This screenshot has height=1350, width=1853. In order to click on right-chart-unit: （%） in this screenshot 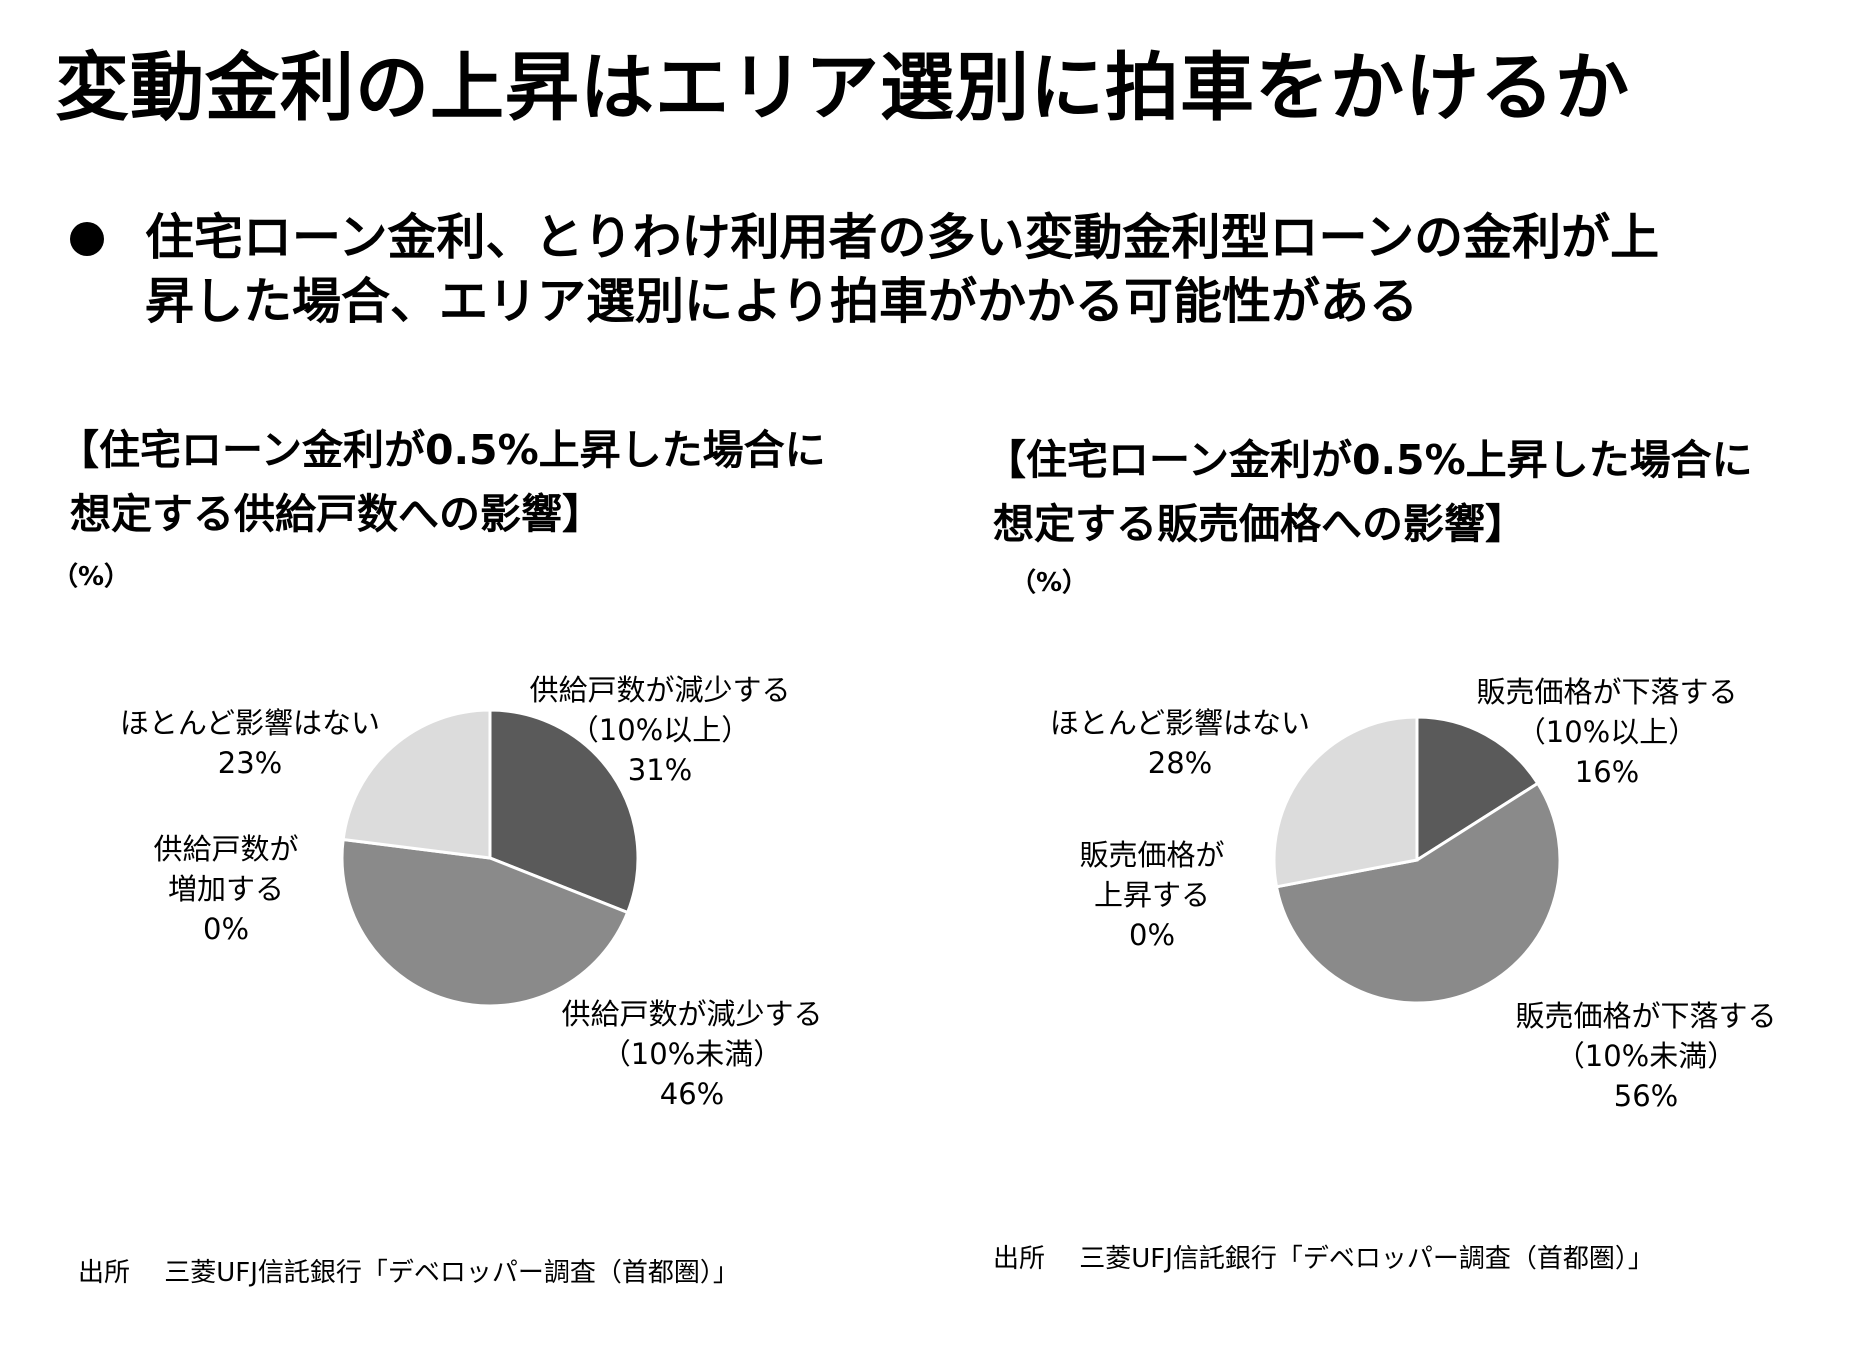, I will do `click(1049, 583)`.